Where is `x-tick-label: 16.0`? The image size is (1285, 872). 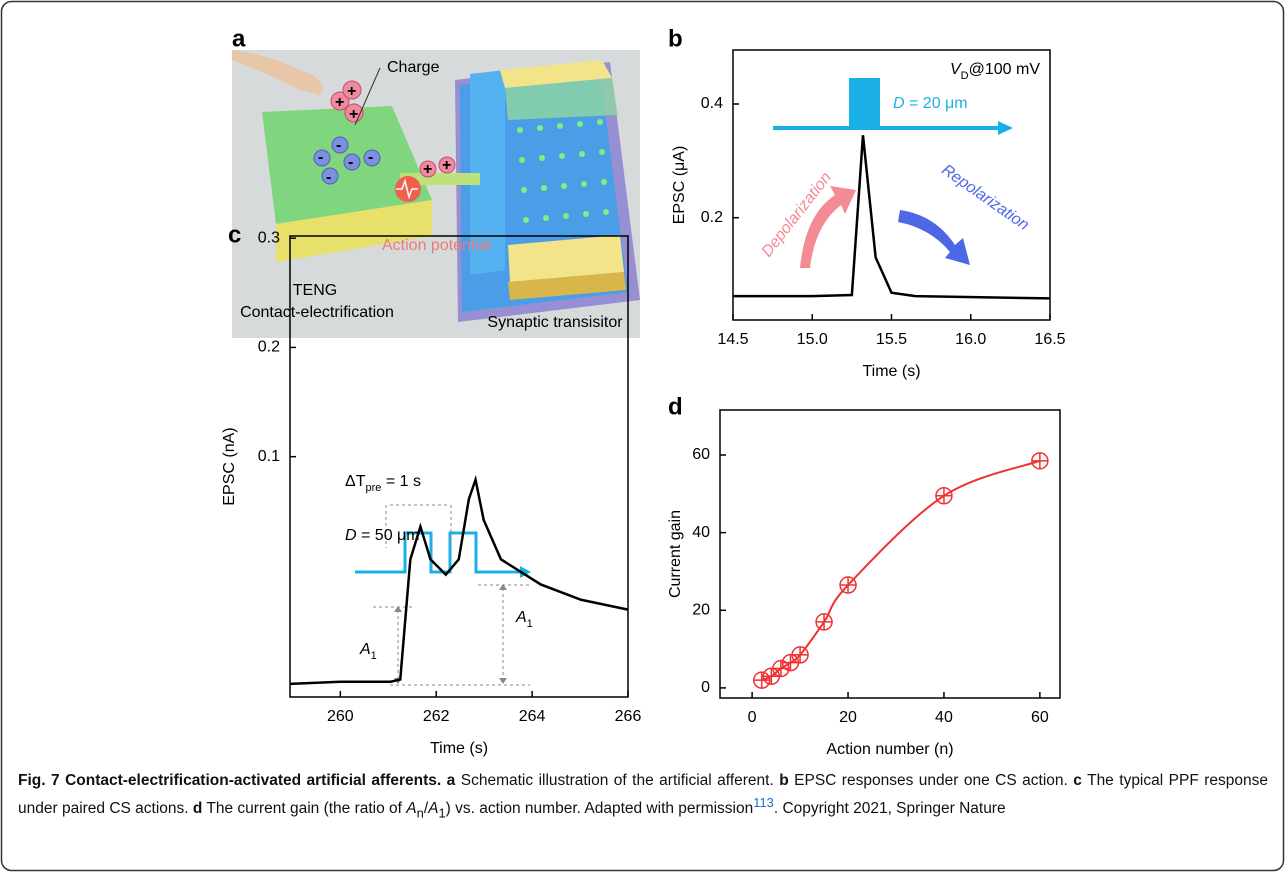
x-tick-label: 16.0 is located at coordinates (970, 339).